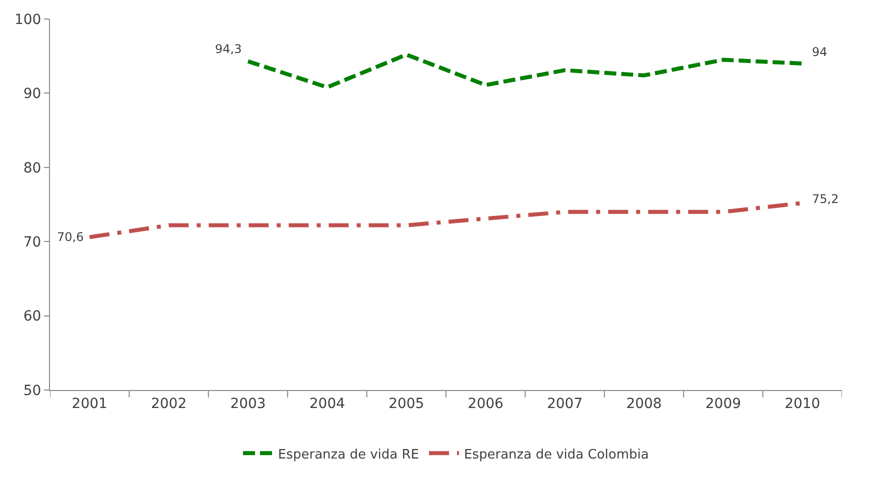  Describe the element at coordinates (486, 404) in the screenshot. I see `x-tick-label: 2006` at that location.